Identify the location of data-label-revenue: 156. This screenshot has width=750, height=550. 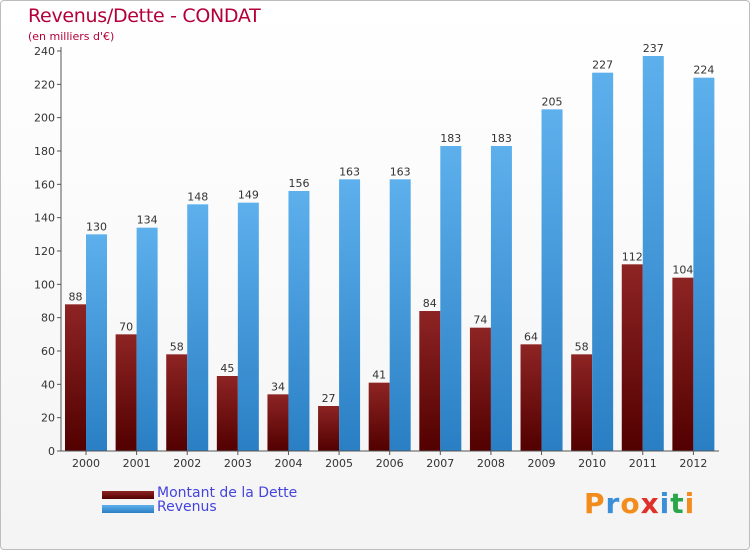
(298, 183).